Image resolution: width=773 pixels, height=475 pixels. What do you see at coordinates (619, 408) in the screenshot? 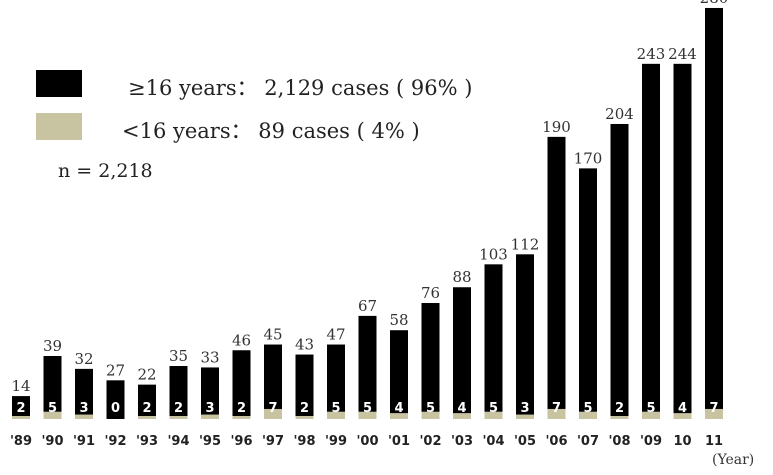
I see `value-label-child-08: 2` at bounding box center [619, 408].